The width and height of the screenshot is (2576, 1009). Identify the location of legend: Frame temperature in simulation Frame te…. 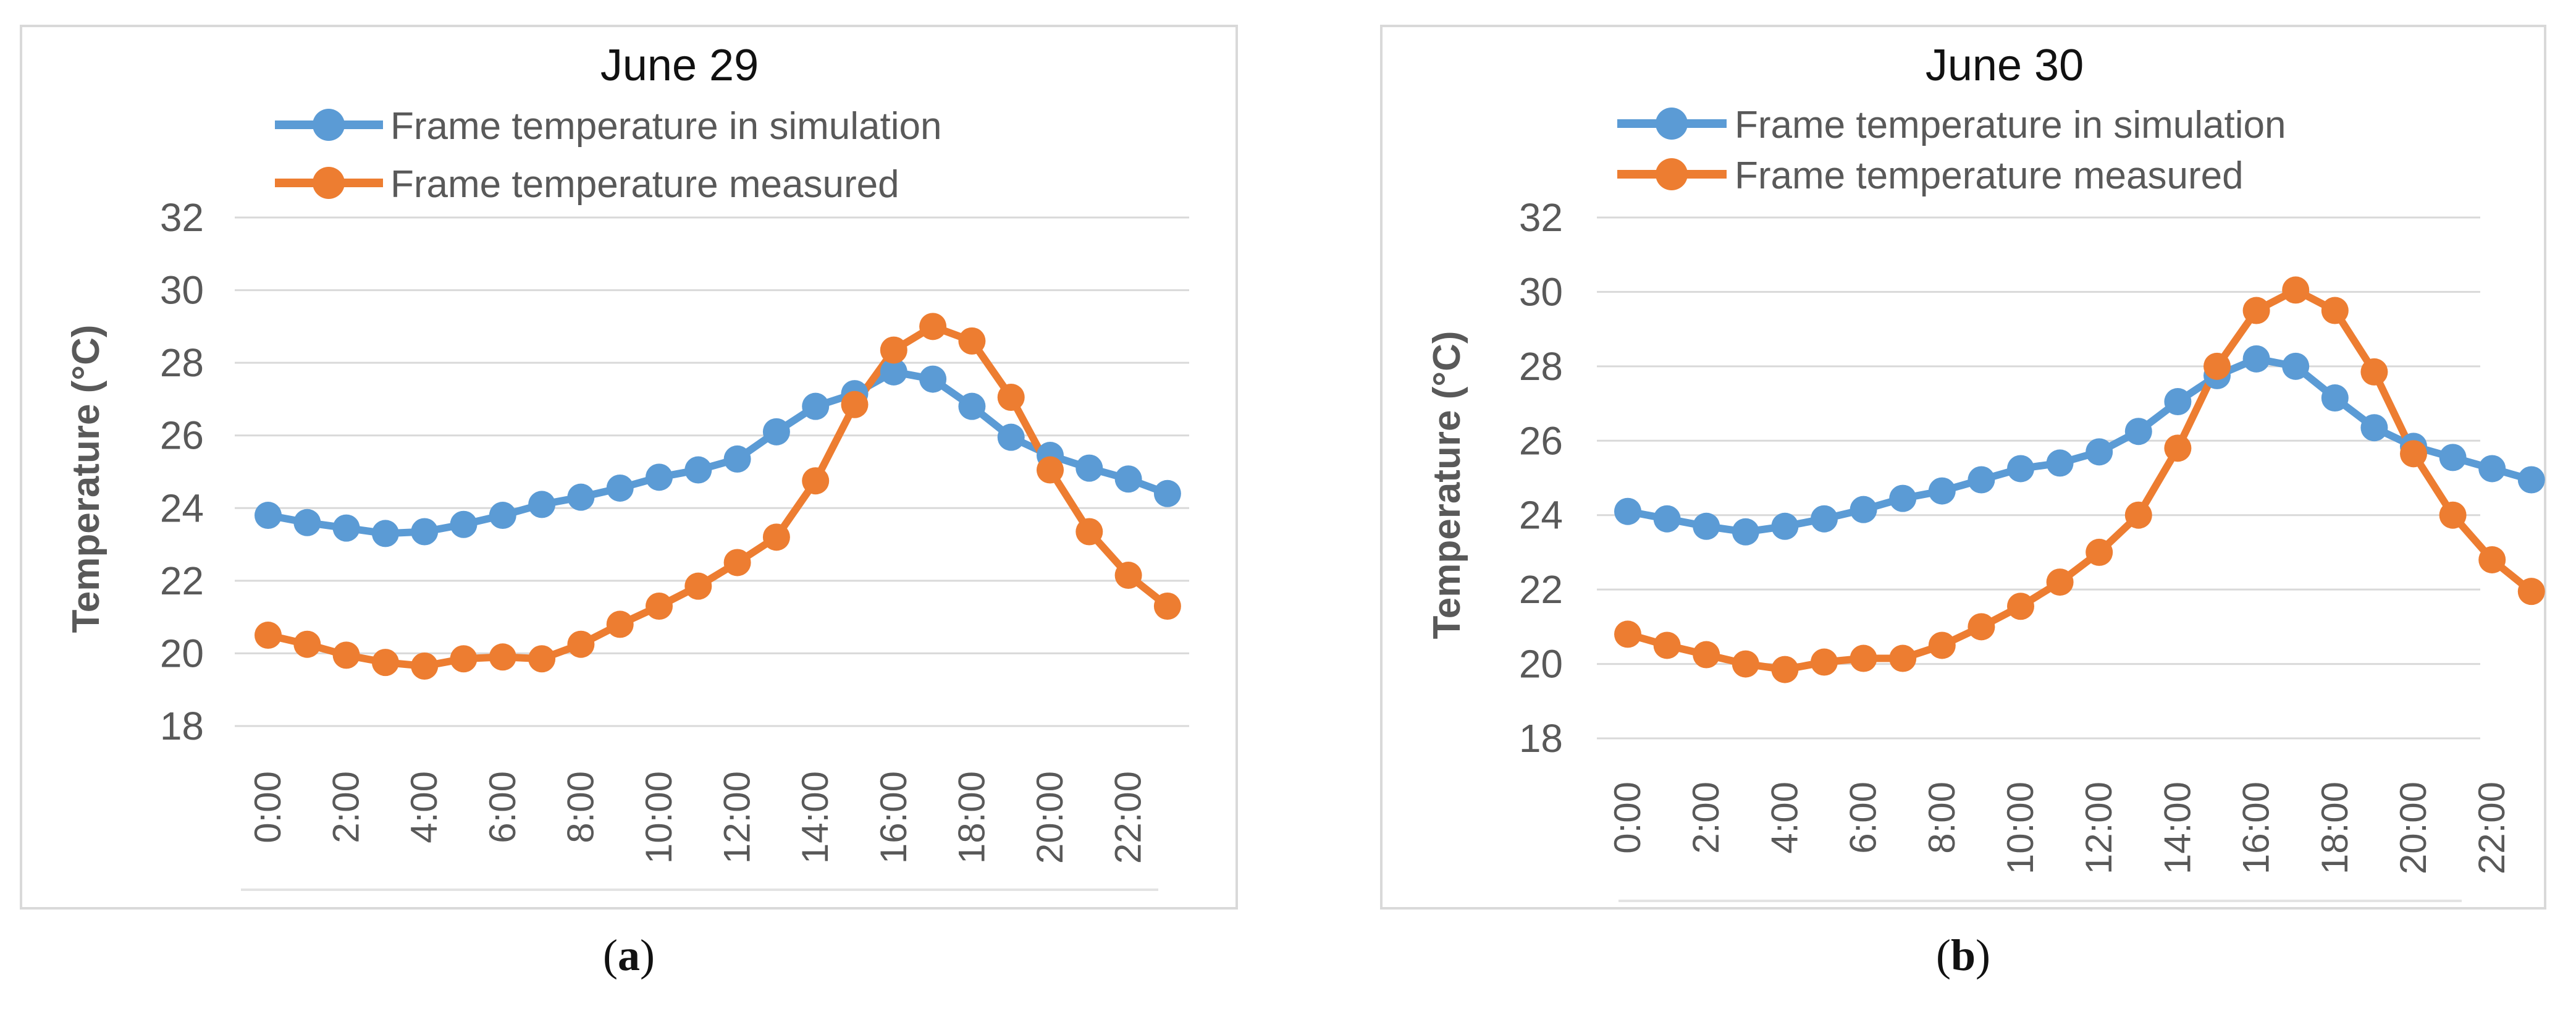
(1951, 151).